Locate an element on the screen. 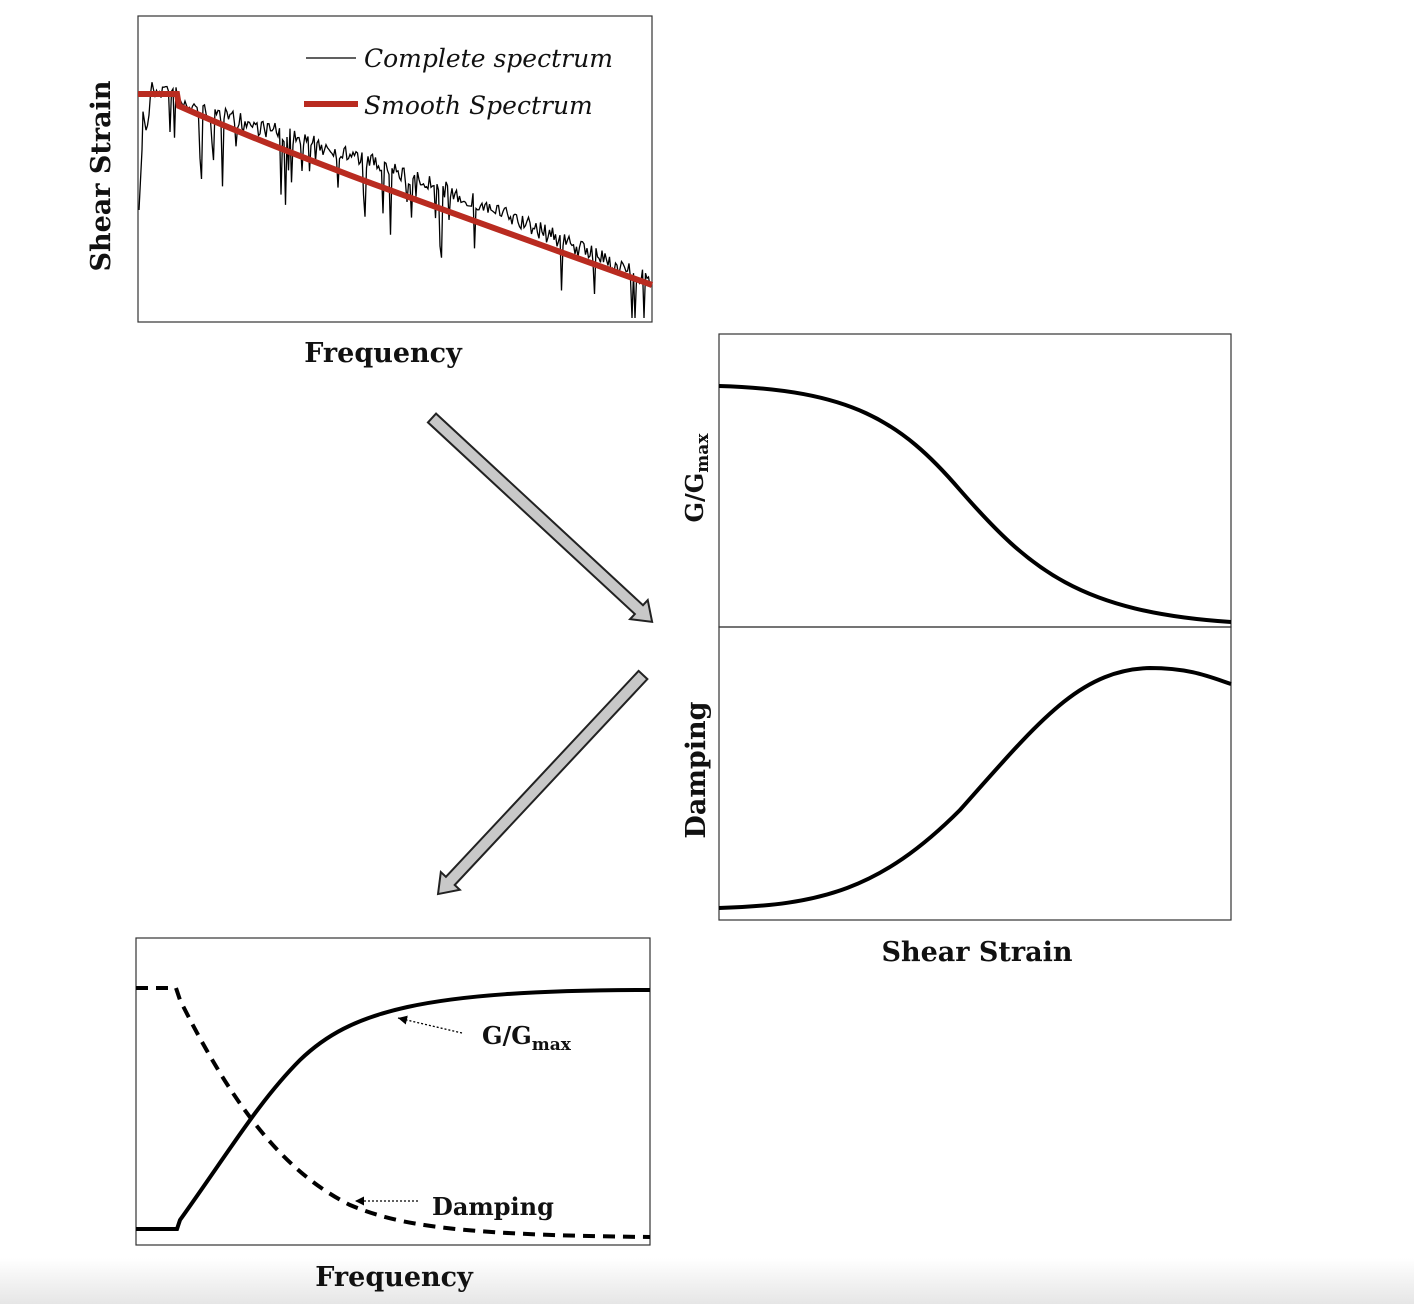  window-edge is located at coordinates (707, 1281).